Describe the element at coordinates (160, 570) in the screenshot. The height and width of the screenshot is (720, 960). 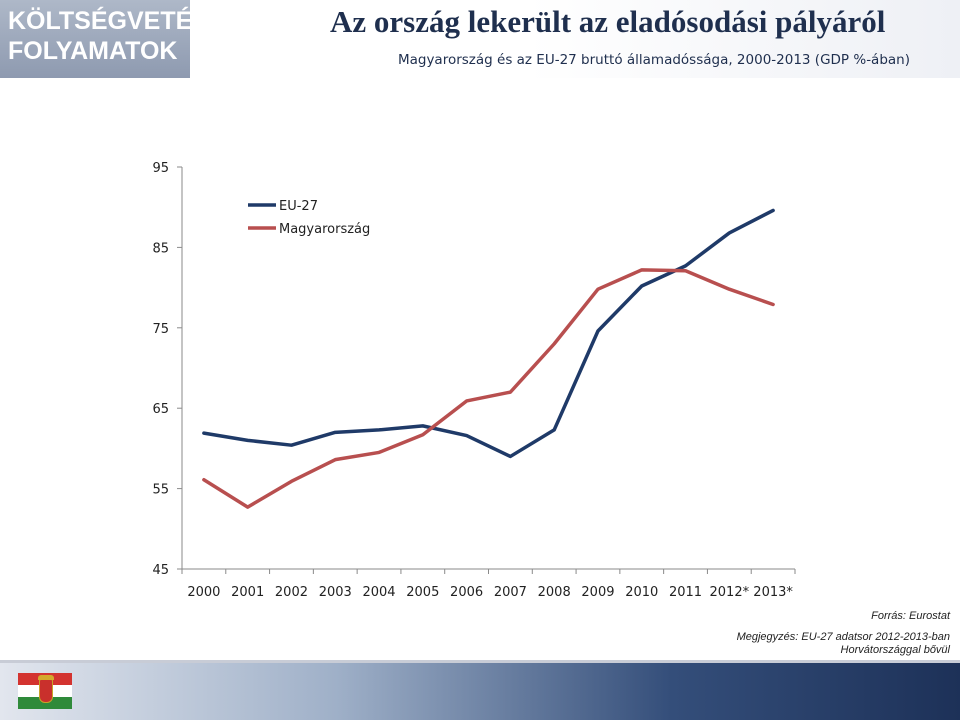
I see `y-tick-label: 45` at that location.